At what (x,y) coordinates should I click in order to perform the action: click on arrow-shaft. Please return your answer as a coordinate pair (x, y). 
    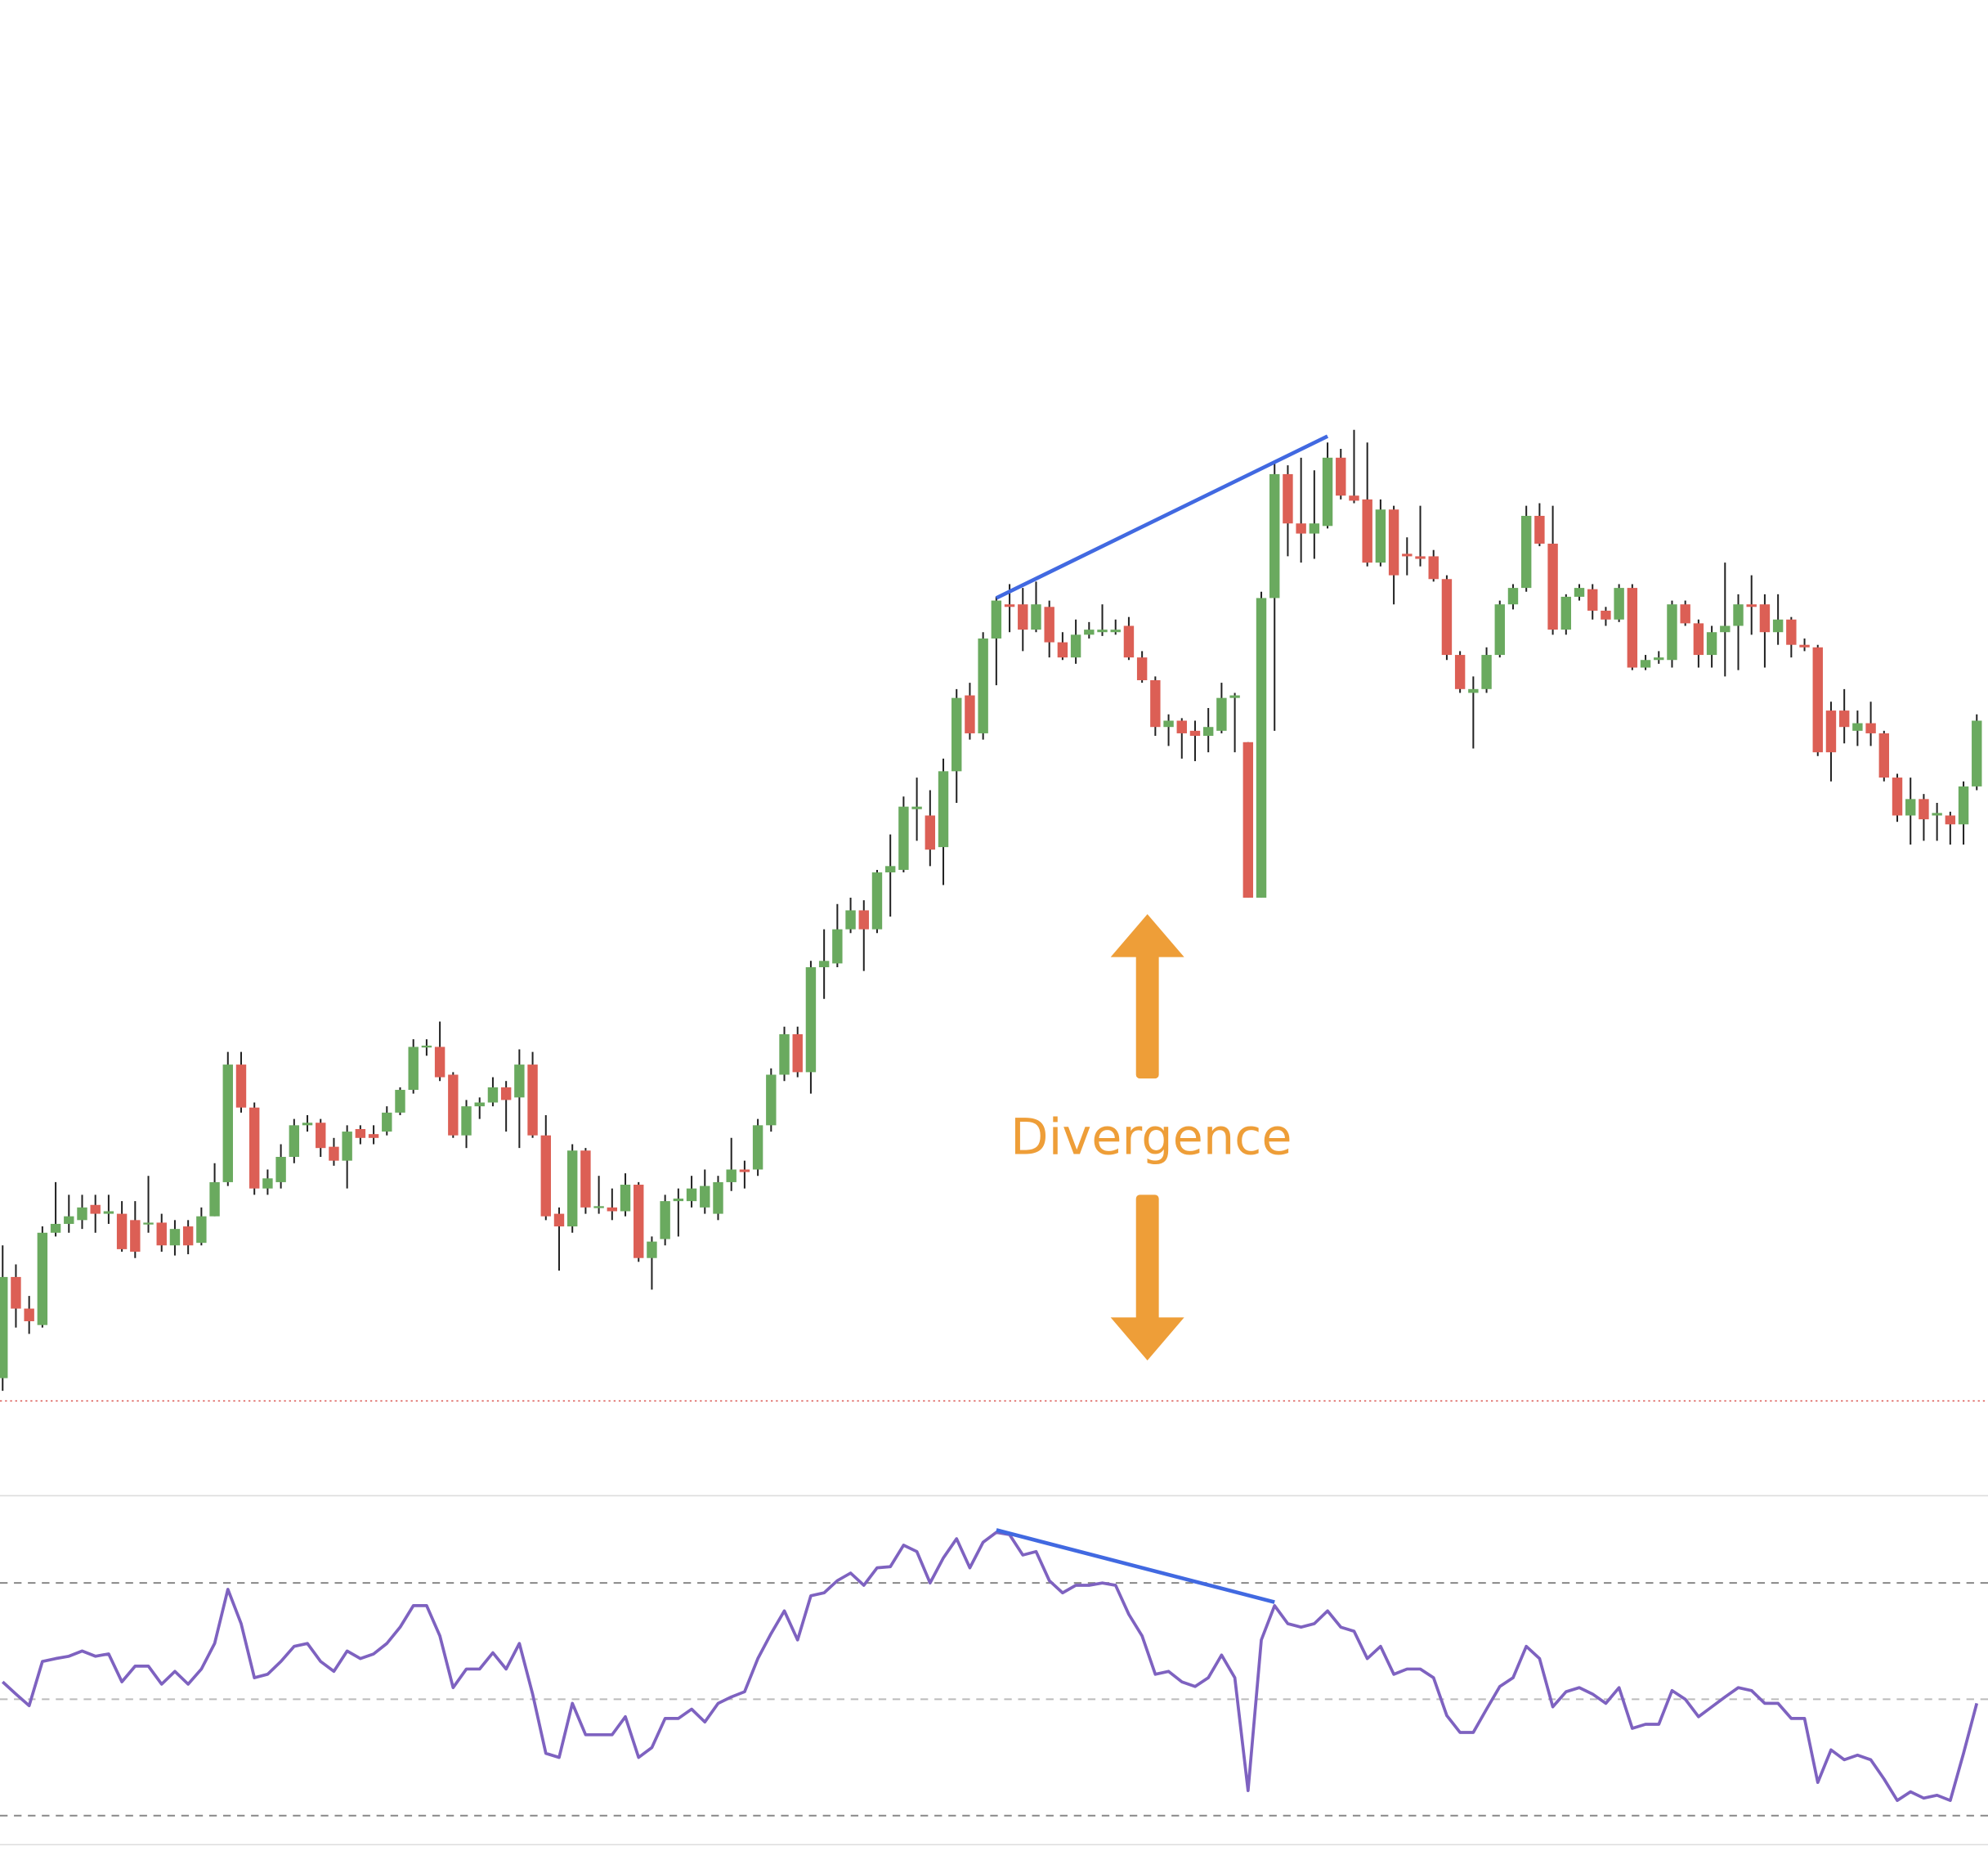
    Looking at the image, I should click on (1147, 1259).